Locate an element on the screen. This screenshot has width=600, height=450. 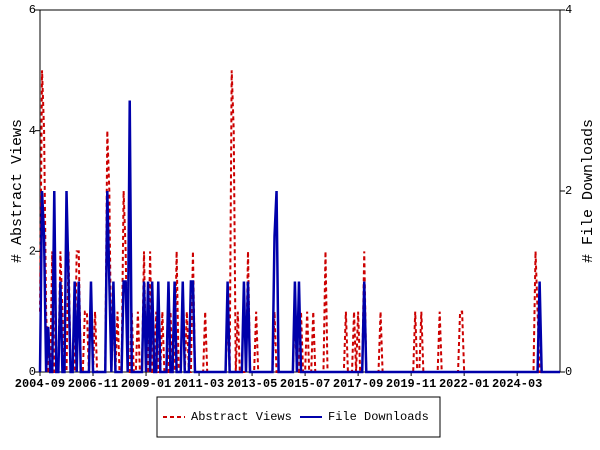
y-tick-label: 2 is located at coordinates (32, 252).